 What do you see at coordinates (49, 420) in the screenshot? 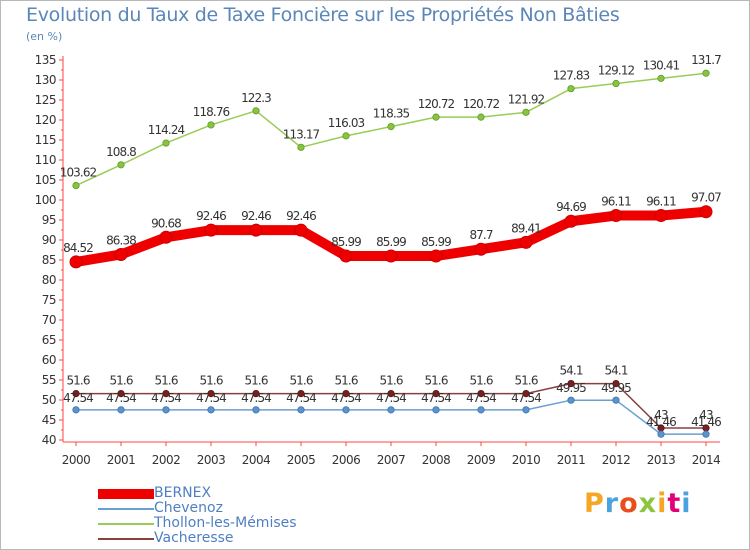
I see `y-tick-label: 45` at bounding box center [49, 420].